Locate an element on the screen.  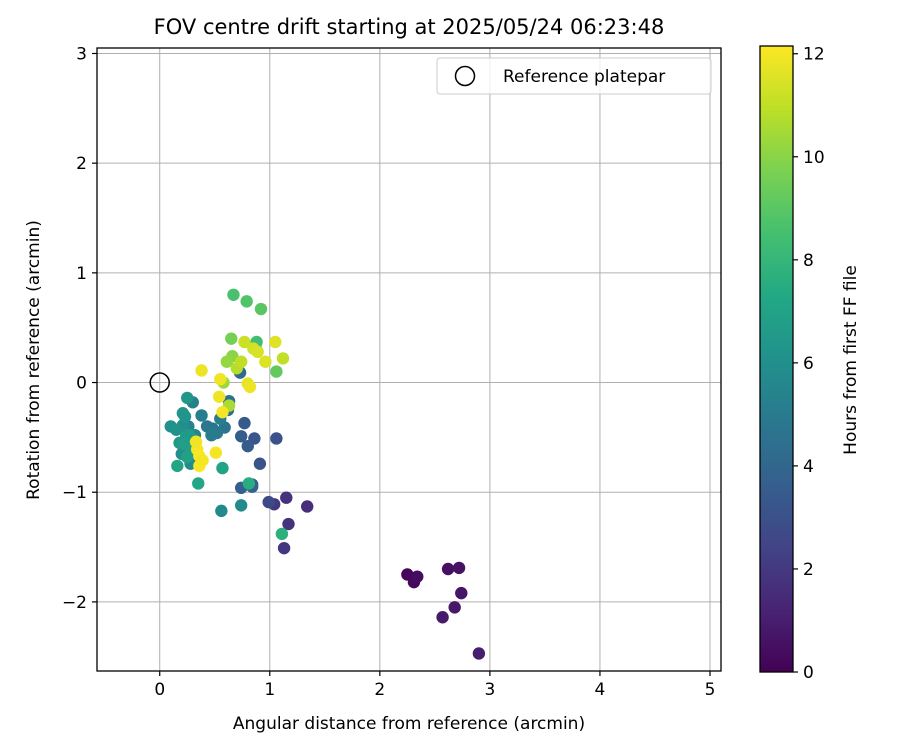
x-tick-label: 0 is located at coordinates (159, 690).